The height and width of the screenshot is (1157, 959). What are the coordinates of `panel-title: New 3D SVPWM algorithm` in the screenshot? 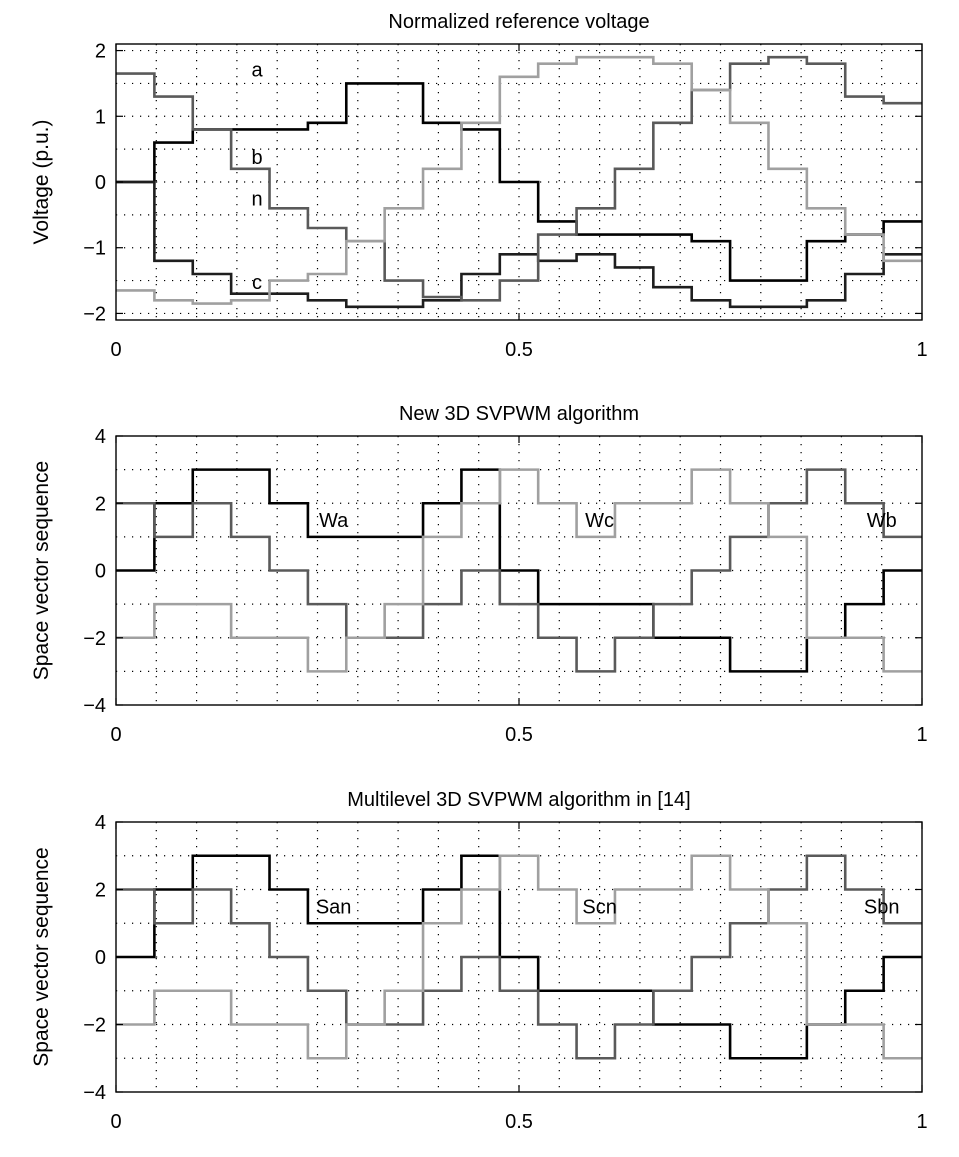 It's located at (519, 414).